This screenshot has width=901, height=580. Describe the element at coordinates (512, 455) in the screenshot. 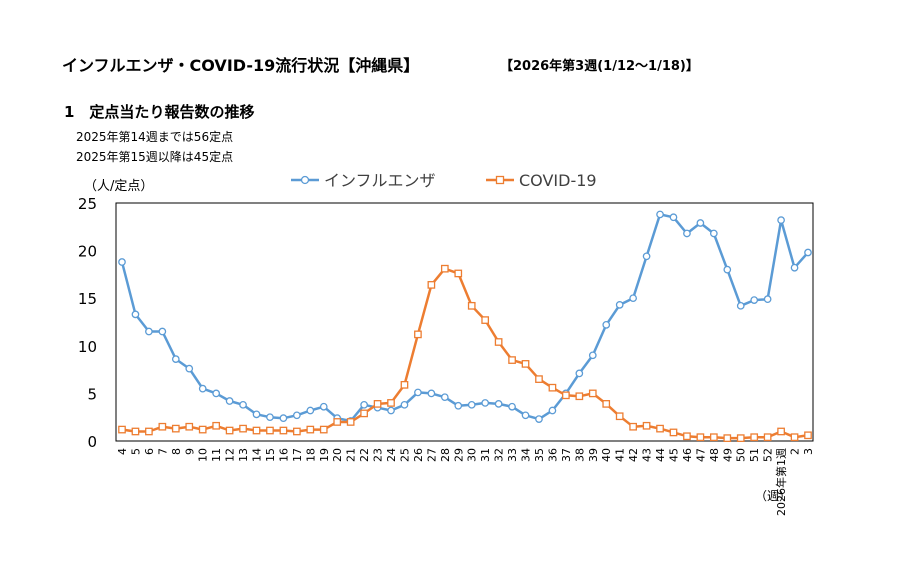

I see `x-tick-label: 33` at that location.